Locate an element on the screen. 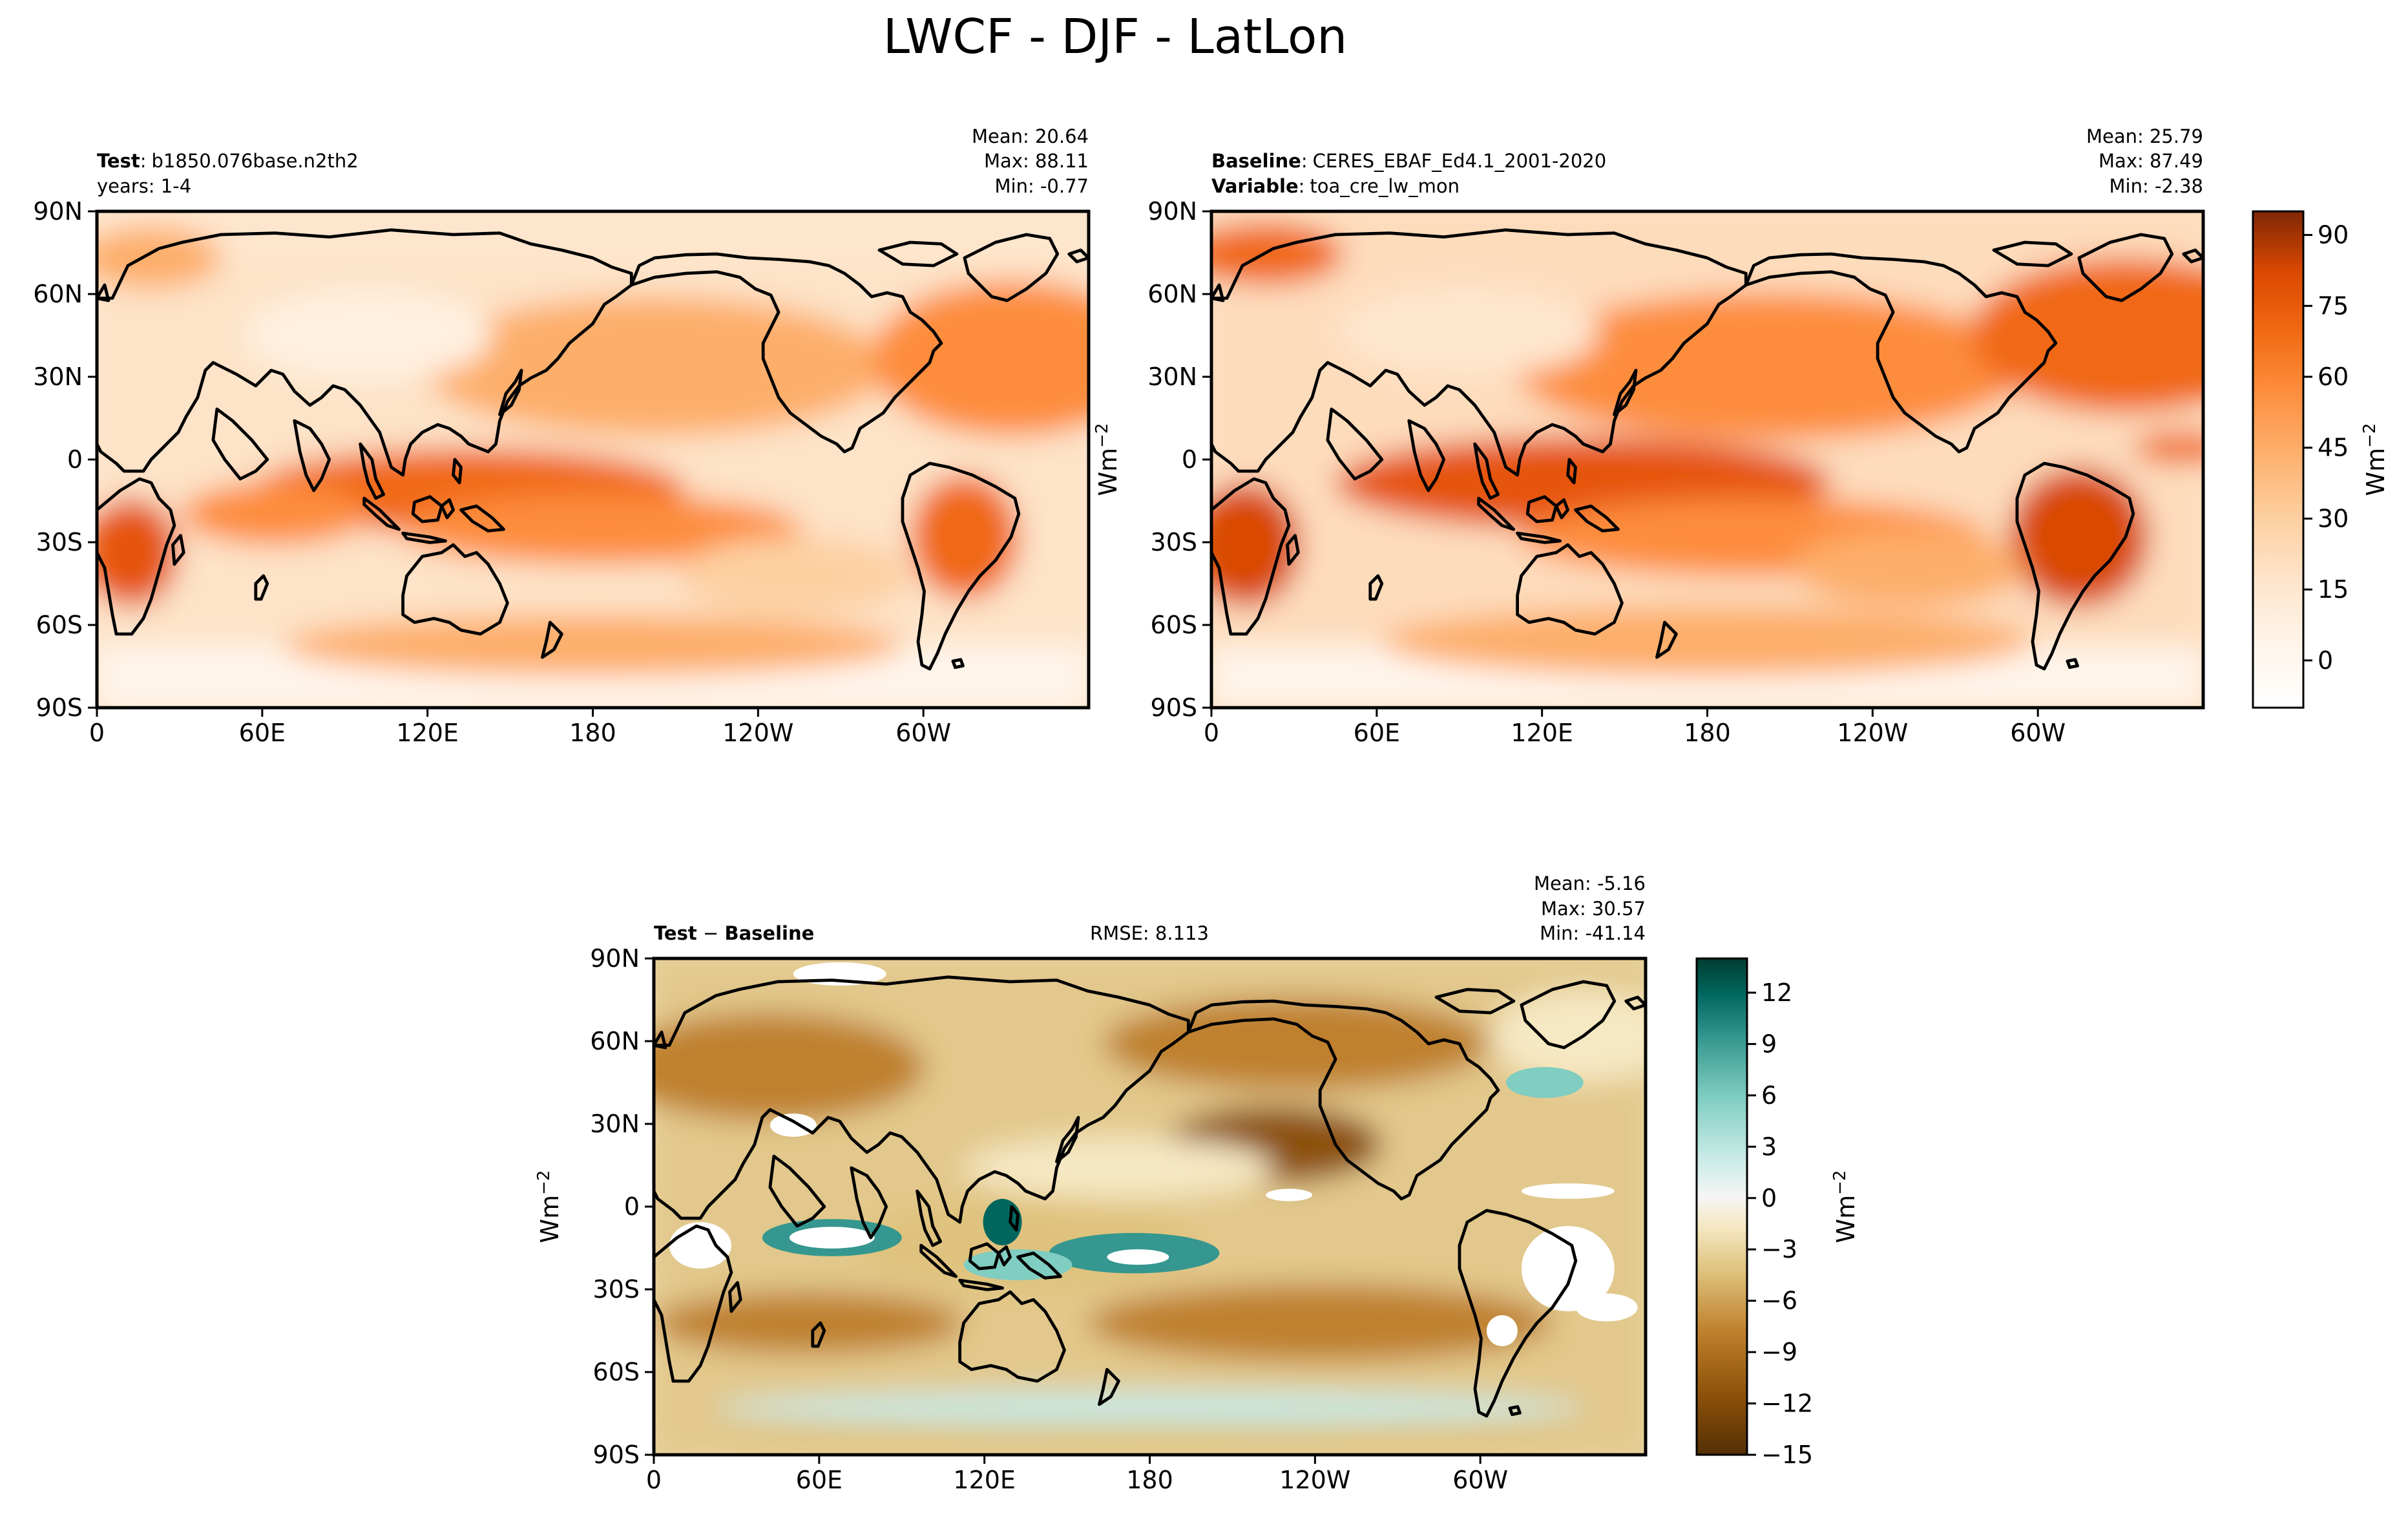 The image size is (2408, 1522). colorbar-tick-label: 9 is located at coordinates (1769, 1044).